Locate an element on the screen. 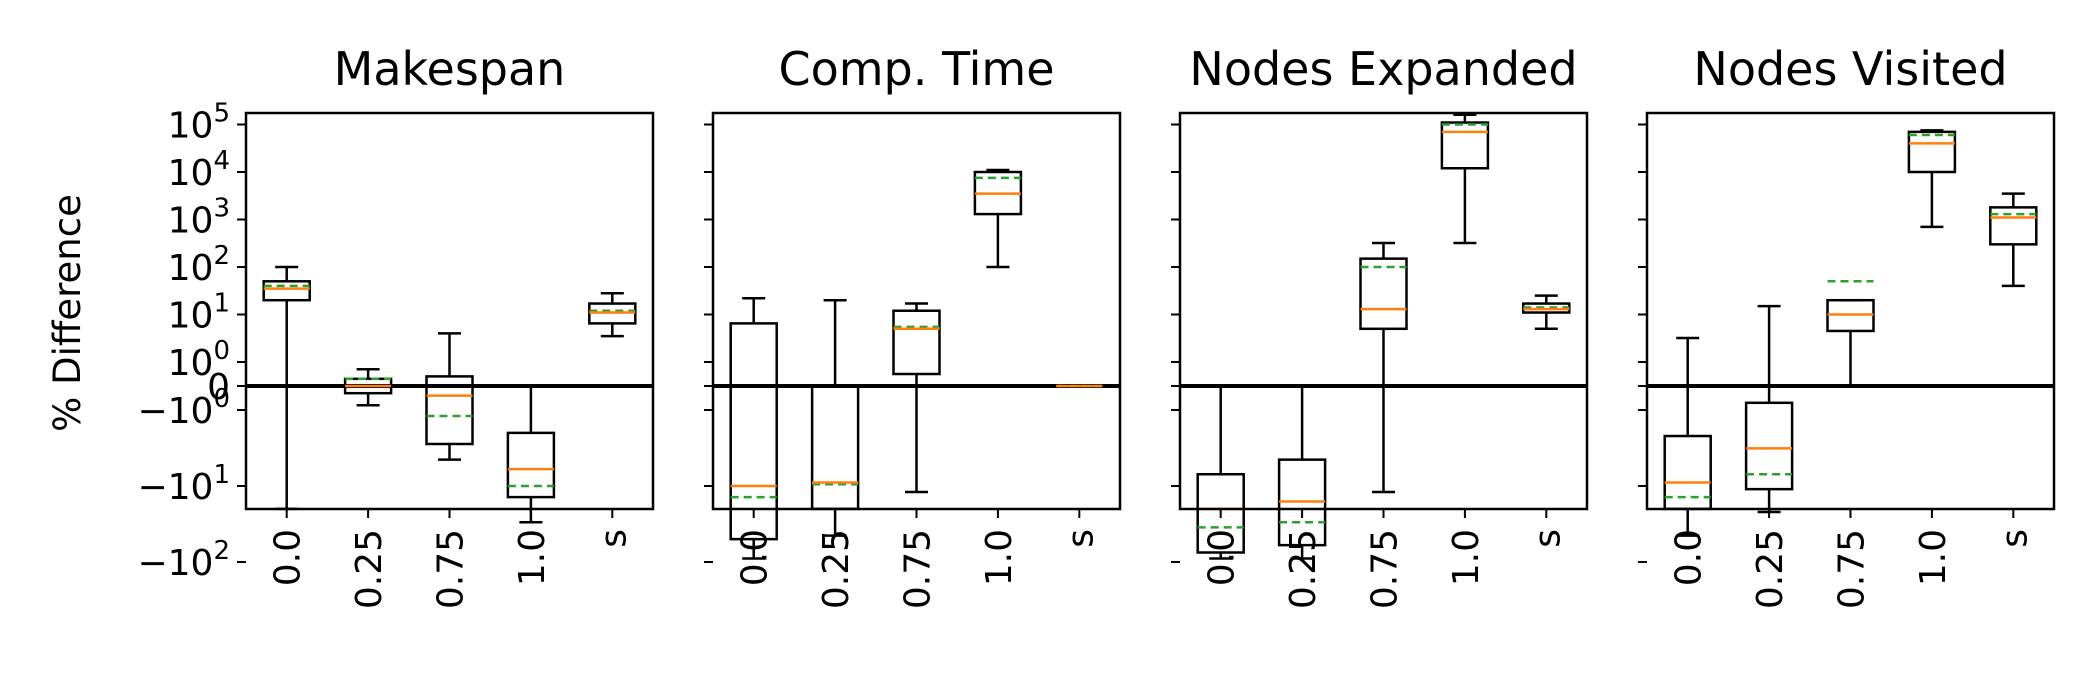 The height and width of the screenshot is (675, 2100). y-tick-label: 10³ is located at coordinates (199, 218).